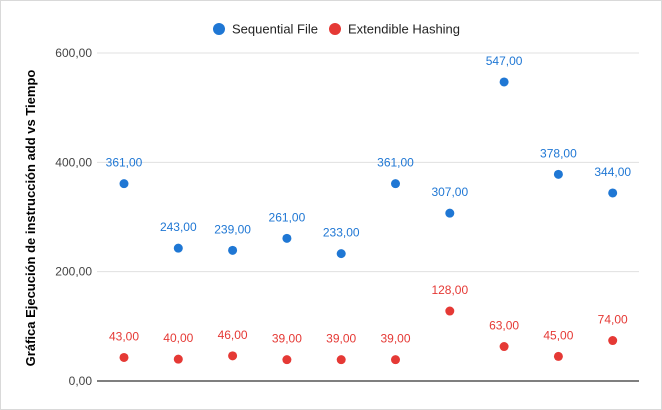 This screenshot has width=662, height=410. Describe the element at coordinates (81, 381) in the screenshot. I see `y-tick-label: 0,00` at that location.